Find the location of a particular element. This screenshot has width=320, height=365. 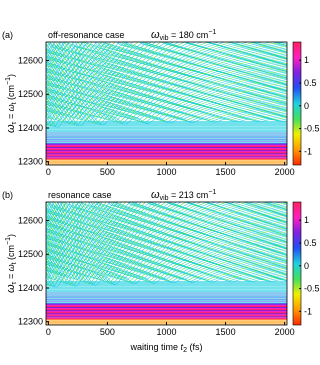

annotation: ωvib = 213 cm−1 is located at coordinates (183, 195).